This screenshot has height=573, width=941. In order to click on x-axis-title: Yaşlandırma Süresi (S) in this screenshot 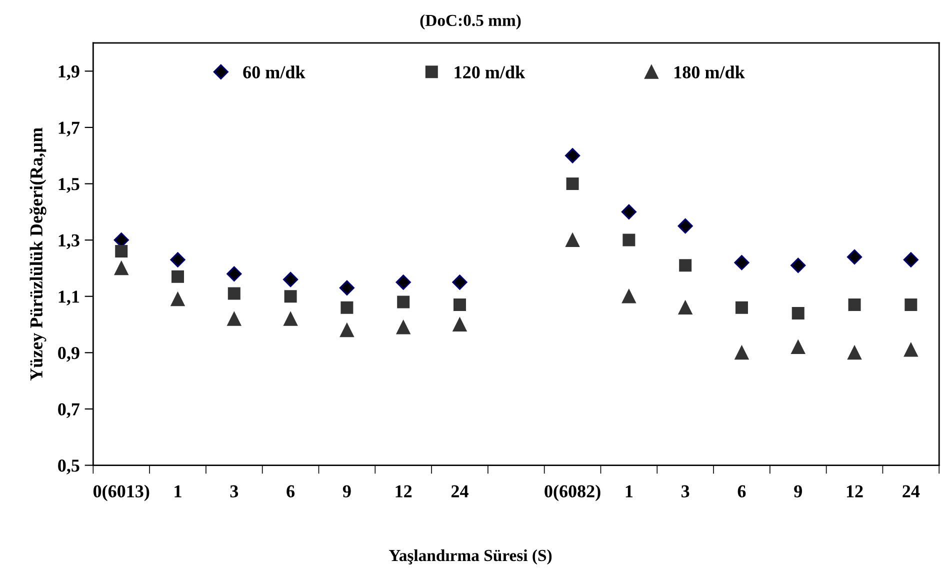, I will do `click(470, 557)`.